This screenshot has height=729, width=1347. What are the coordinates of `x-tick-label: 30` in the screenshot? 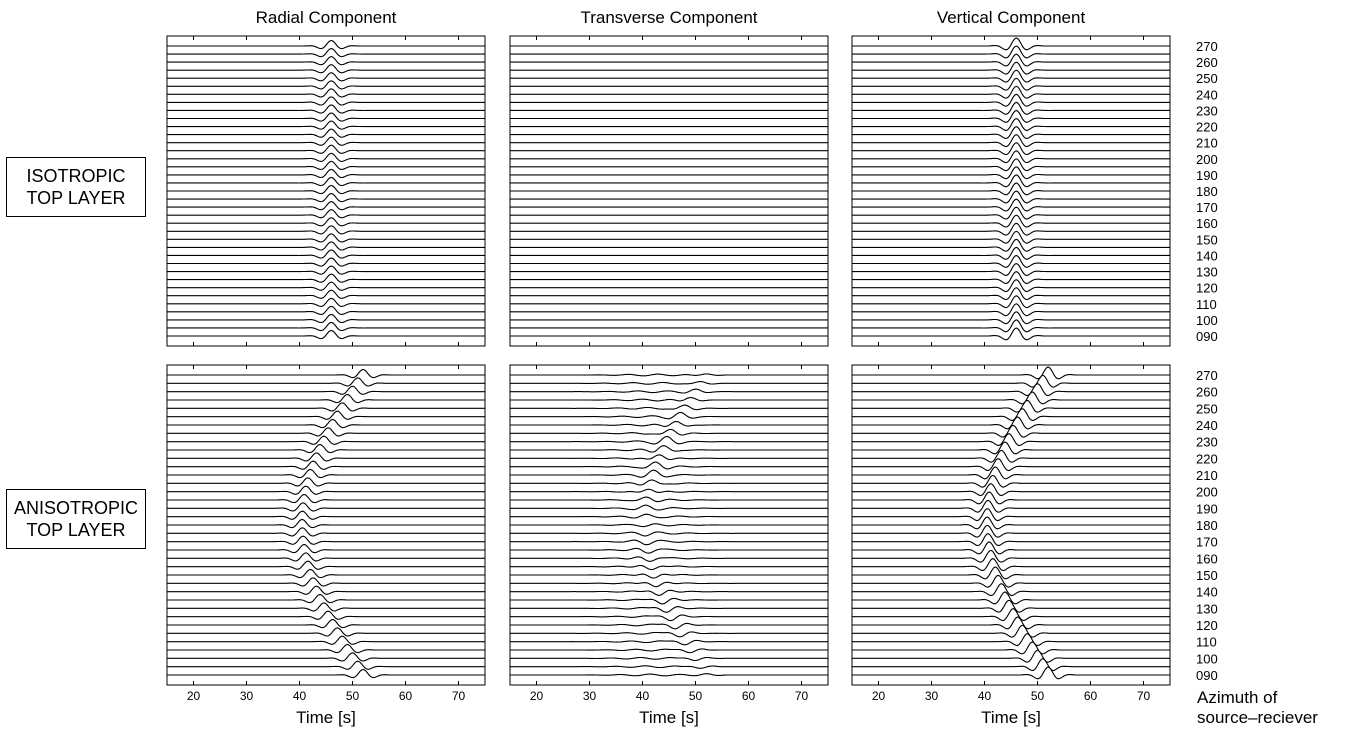 It's located at (932, 696).